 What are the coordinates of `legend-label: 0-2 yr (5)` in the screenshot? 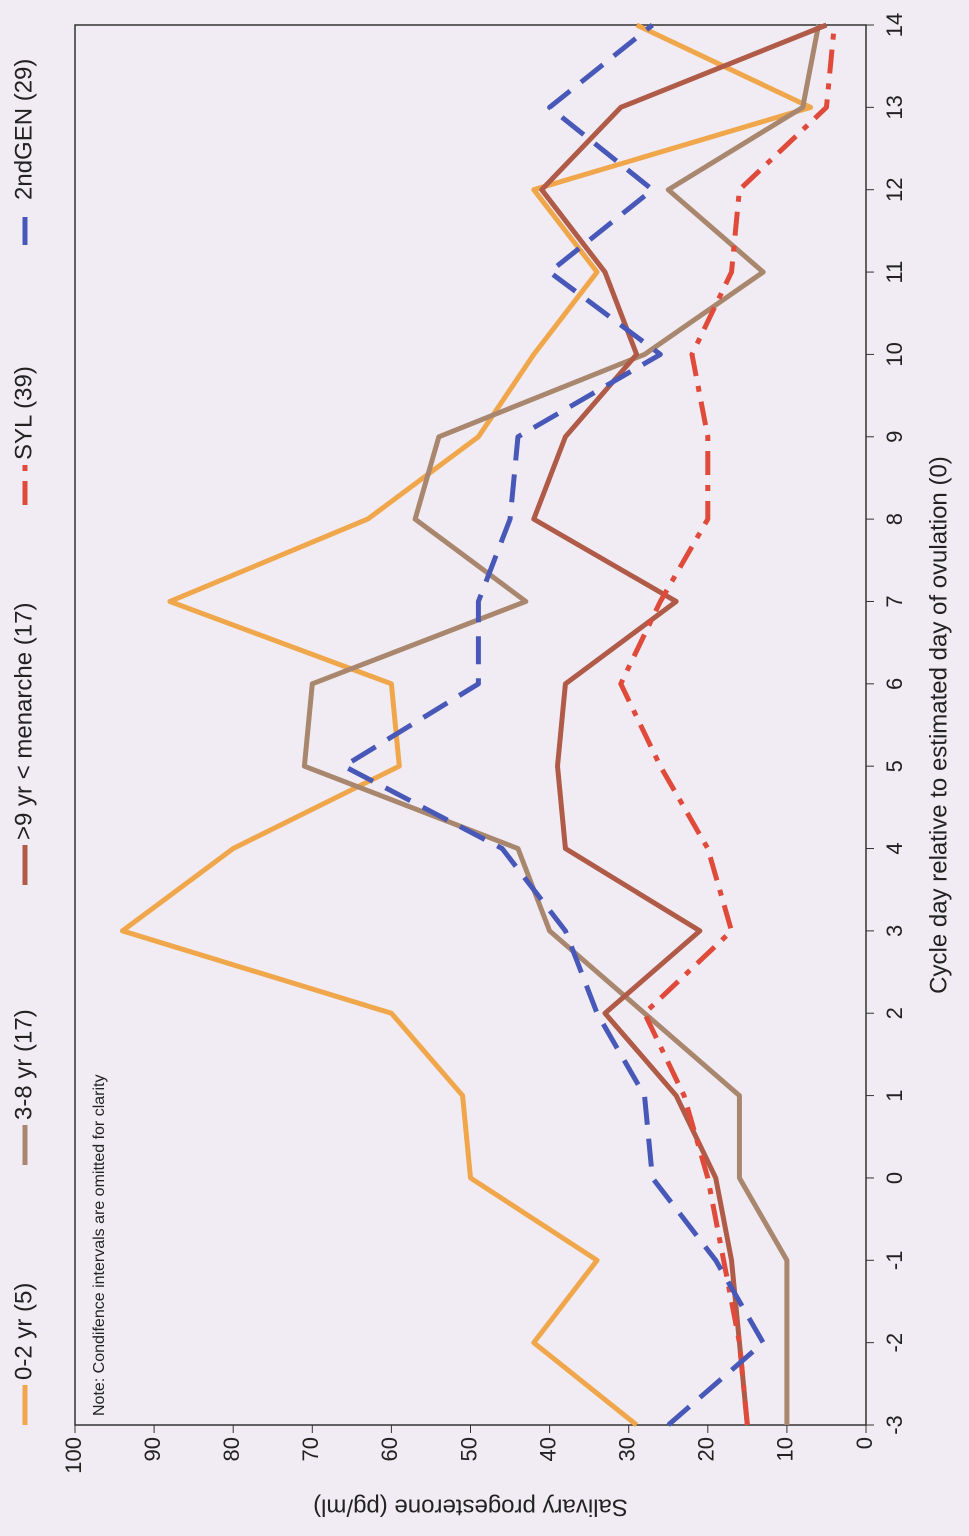 It's located at (23, 1331).